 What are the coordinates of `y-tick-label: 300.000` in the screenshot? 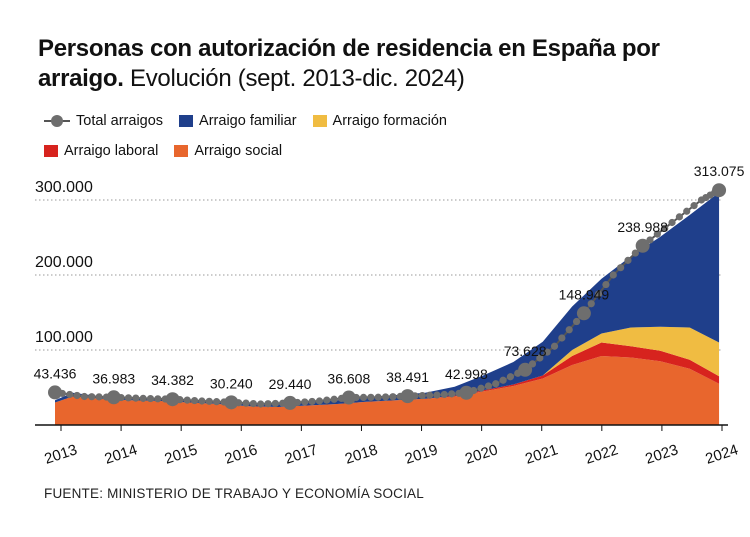 It's located at (64, 187).